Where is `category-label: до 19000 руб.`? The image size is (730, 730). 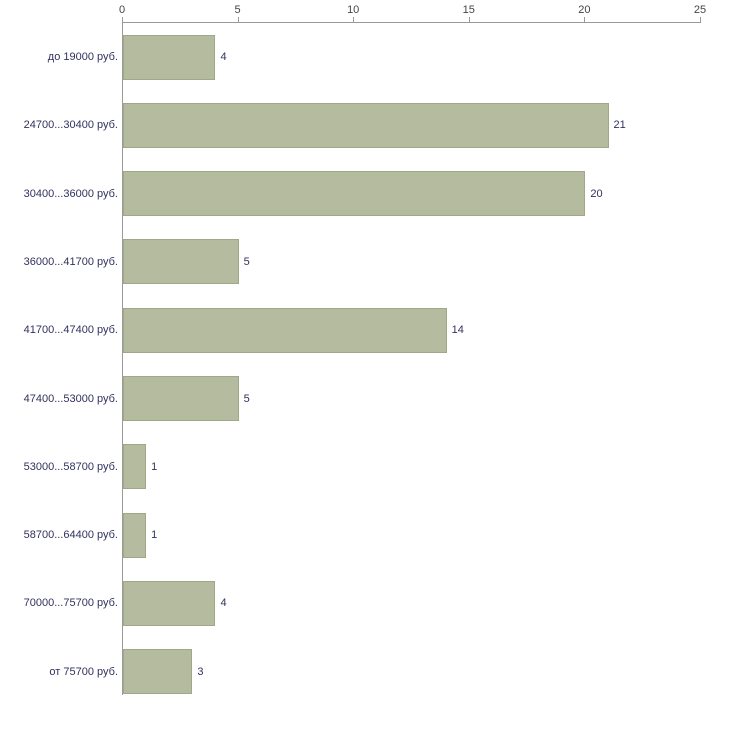 category-label: до 19000 руб. is located at coordinates (82, 57).